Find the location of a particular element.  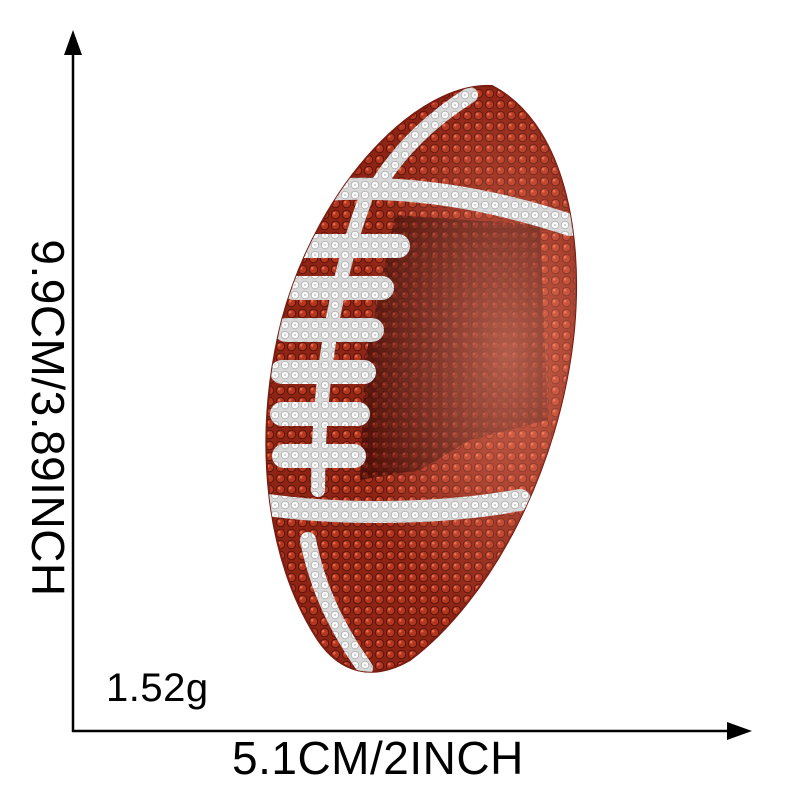

football-upper-band is located at coordinates (445, 206).